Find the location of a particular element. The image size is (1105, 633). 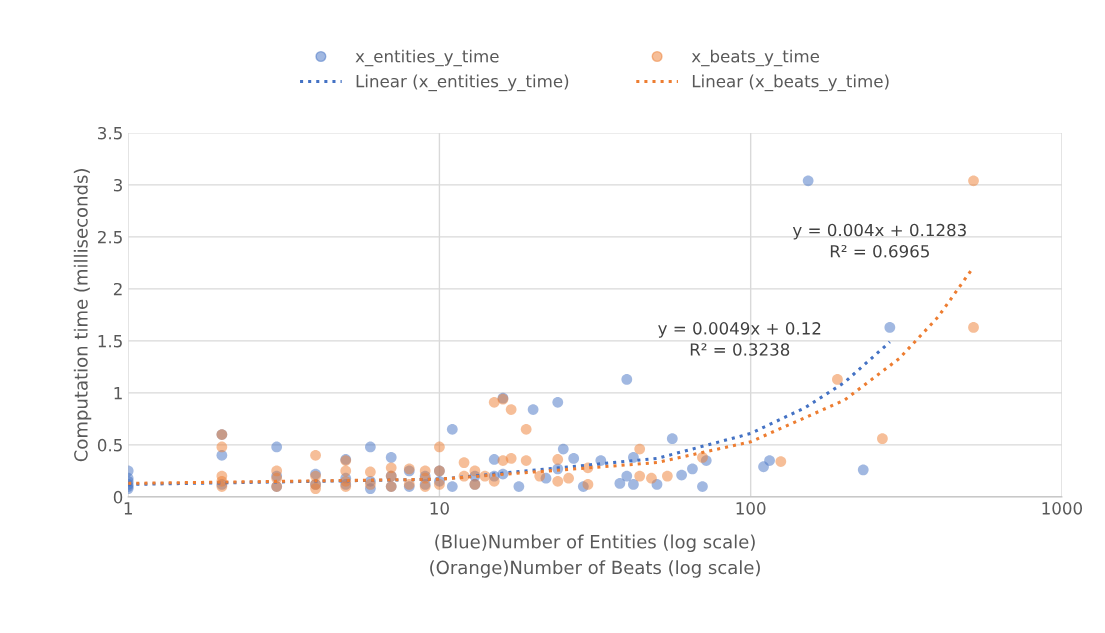

y-tick-label: 2 is located at coordinates (117, 289).